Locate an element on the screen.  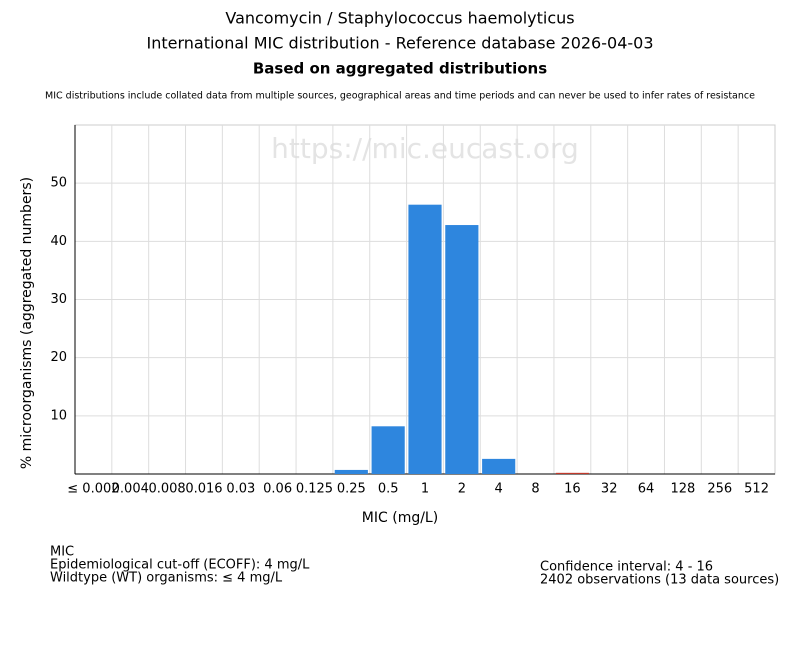
x-tick-label: 256 is located at coordinates (719, 489).